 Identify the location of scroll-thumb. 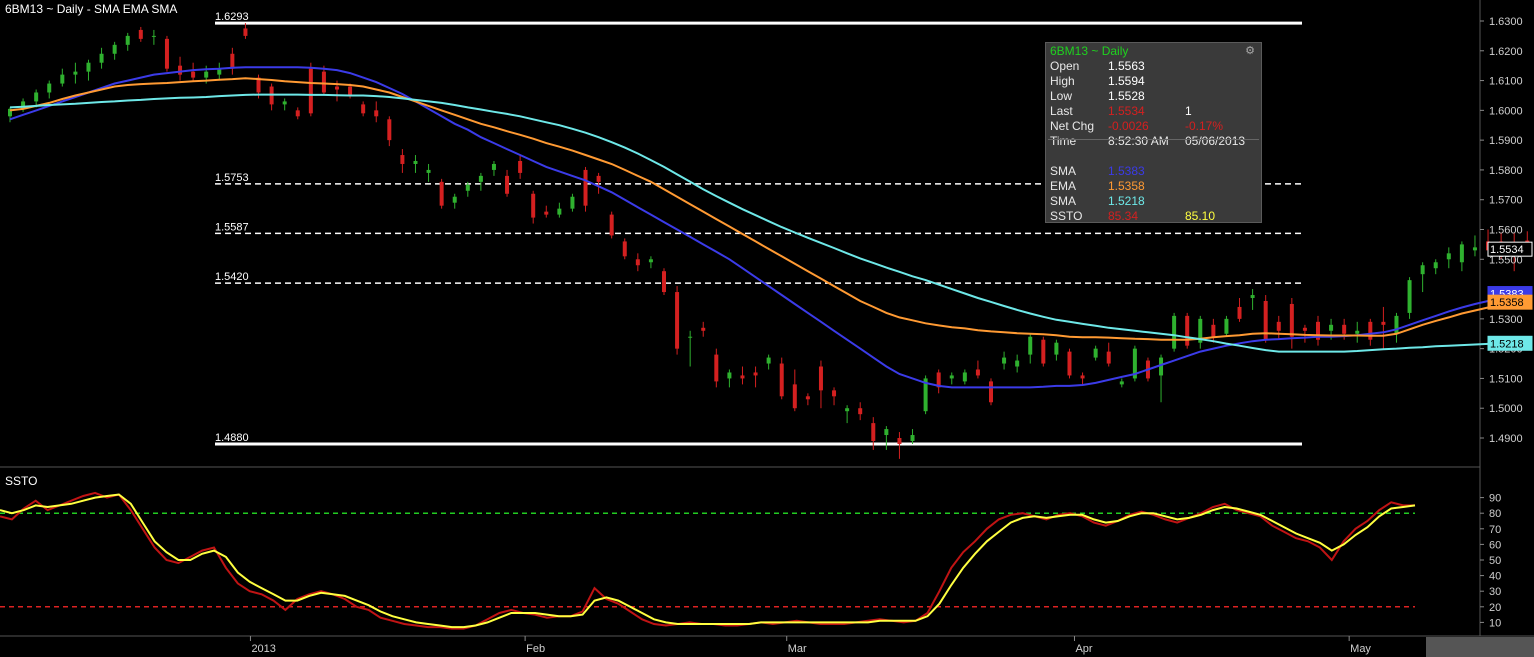
(1480, 647).